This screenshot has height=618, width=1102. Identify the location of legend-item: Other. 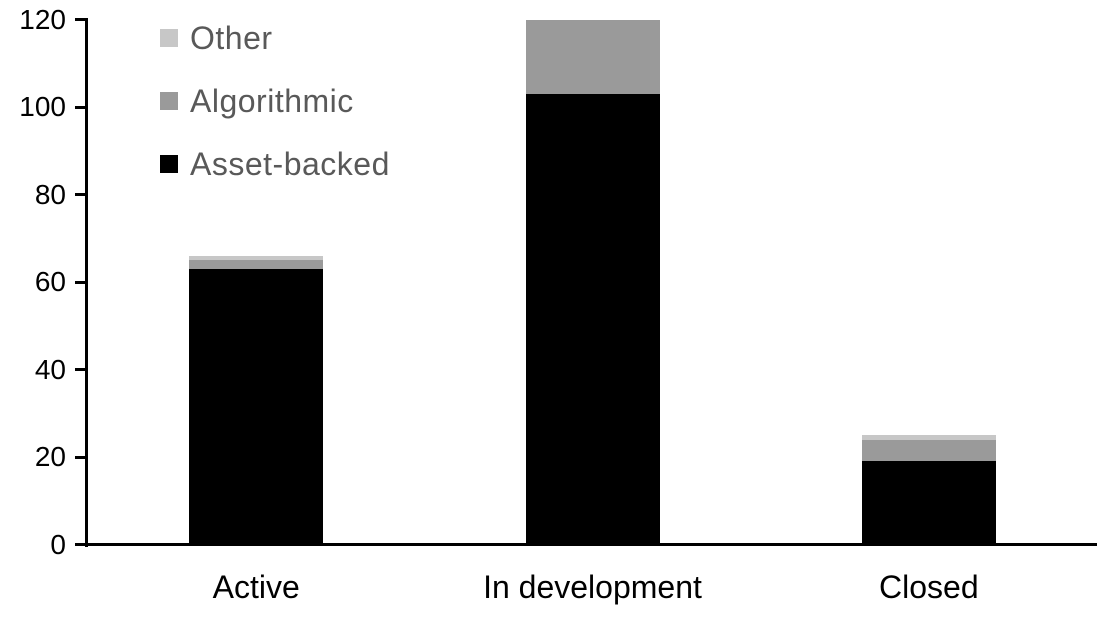
(216, 38).